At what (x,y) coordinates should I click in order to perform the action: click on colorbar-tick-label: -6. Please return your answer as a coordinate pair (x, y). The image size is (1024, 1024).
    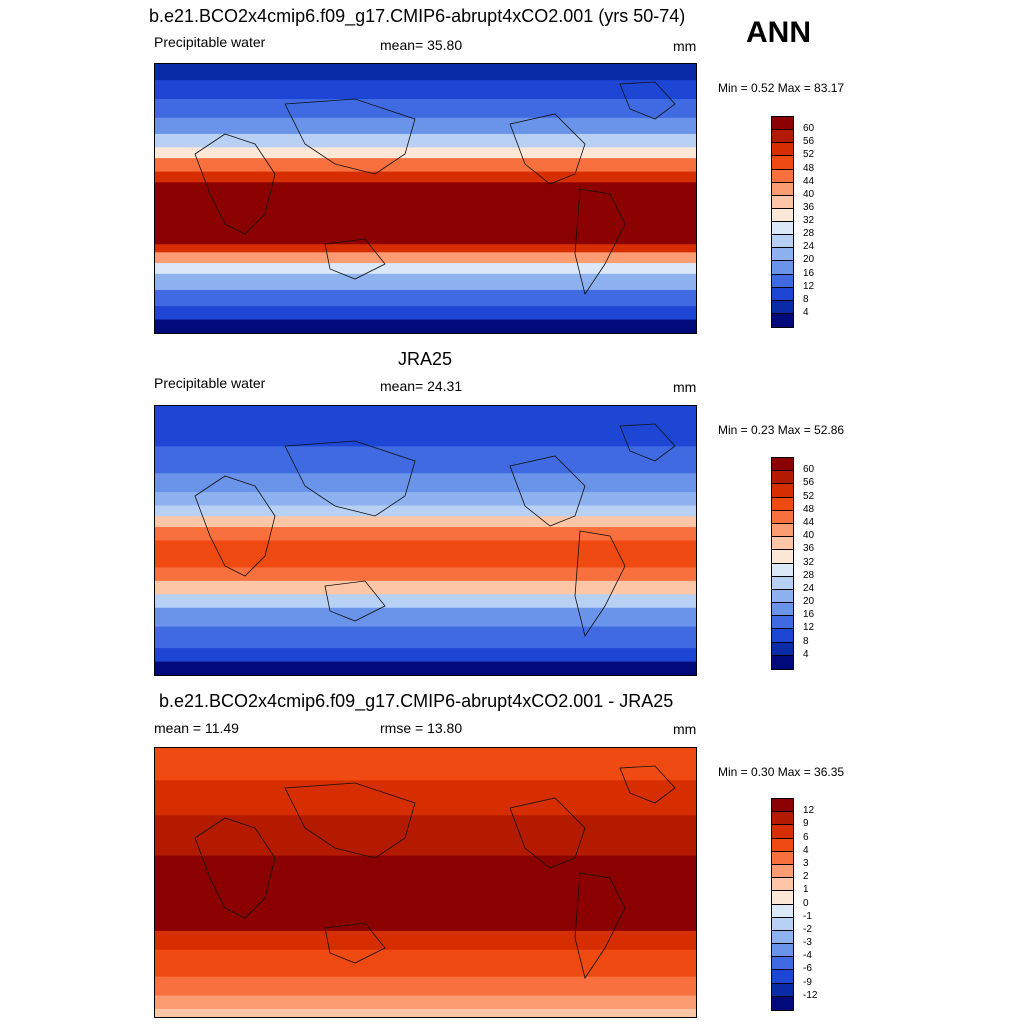
    Looking at the image, I should click on (807, 969).